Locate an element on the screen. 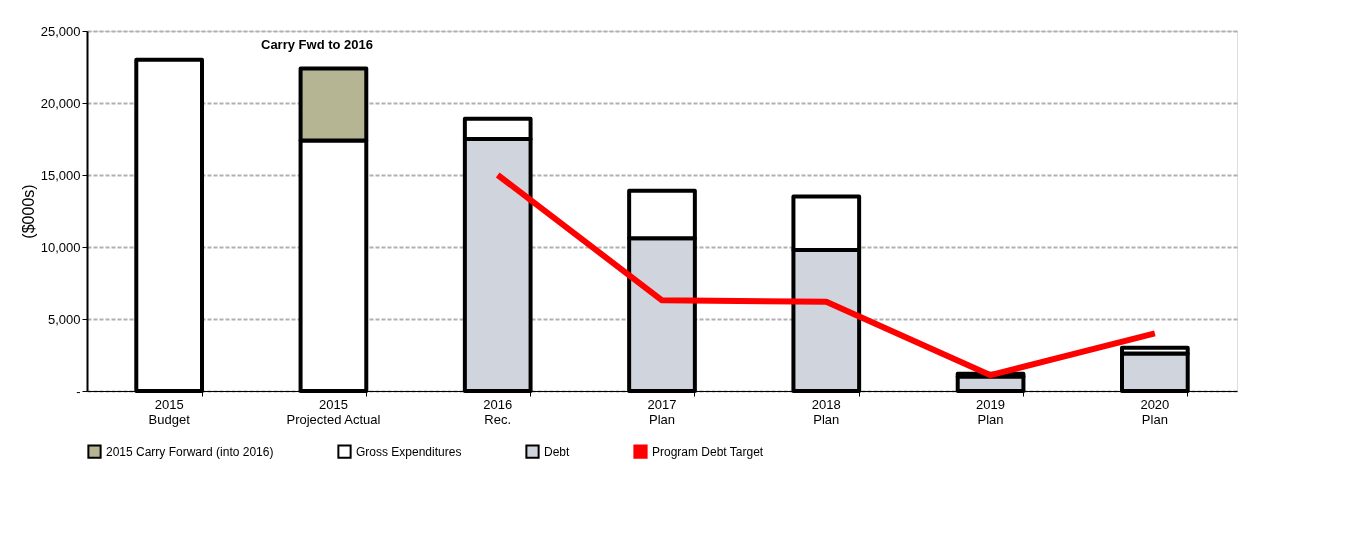 The image size is (1349, 541). x-tick-label: 2020 Plan is located at coordinates (1155, 411).